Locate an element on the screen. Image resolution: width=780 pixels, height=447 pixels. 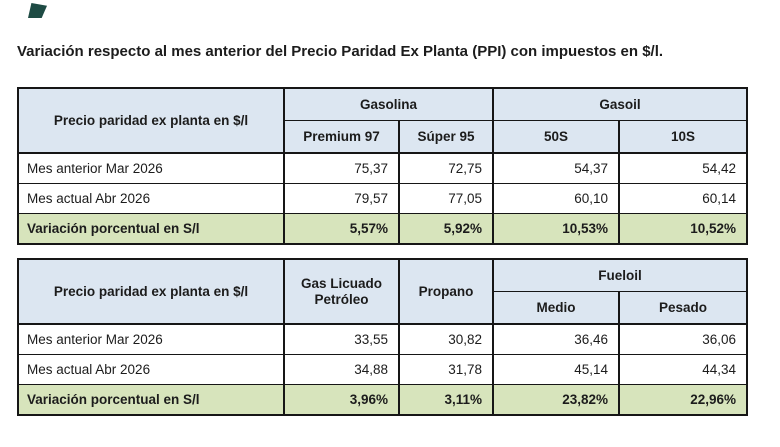
table1-col-premium-97: Premium 97 is located at coordinates (341, 137).